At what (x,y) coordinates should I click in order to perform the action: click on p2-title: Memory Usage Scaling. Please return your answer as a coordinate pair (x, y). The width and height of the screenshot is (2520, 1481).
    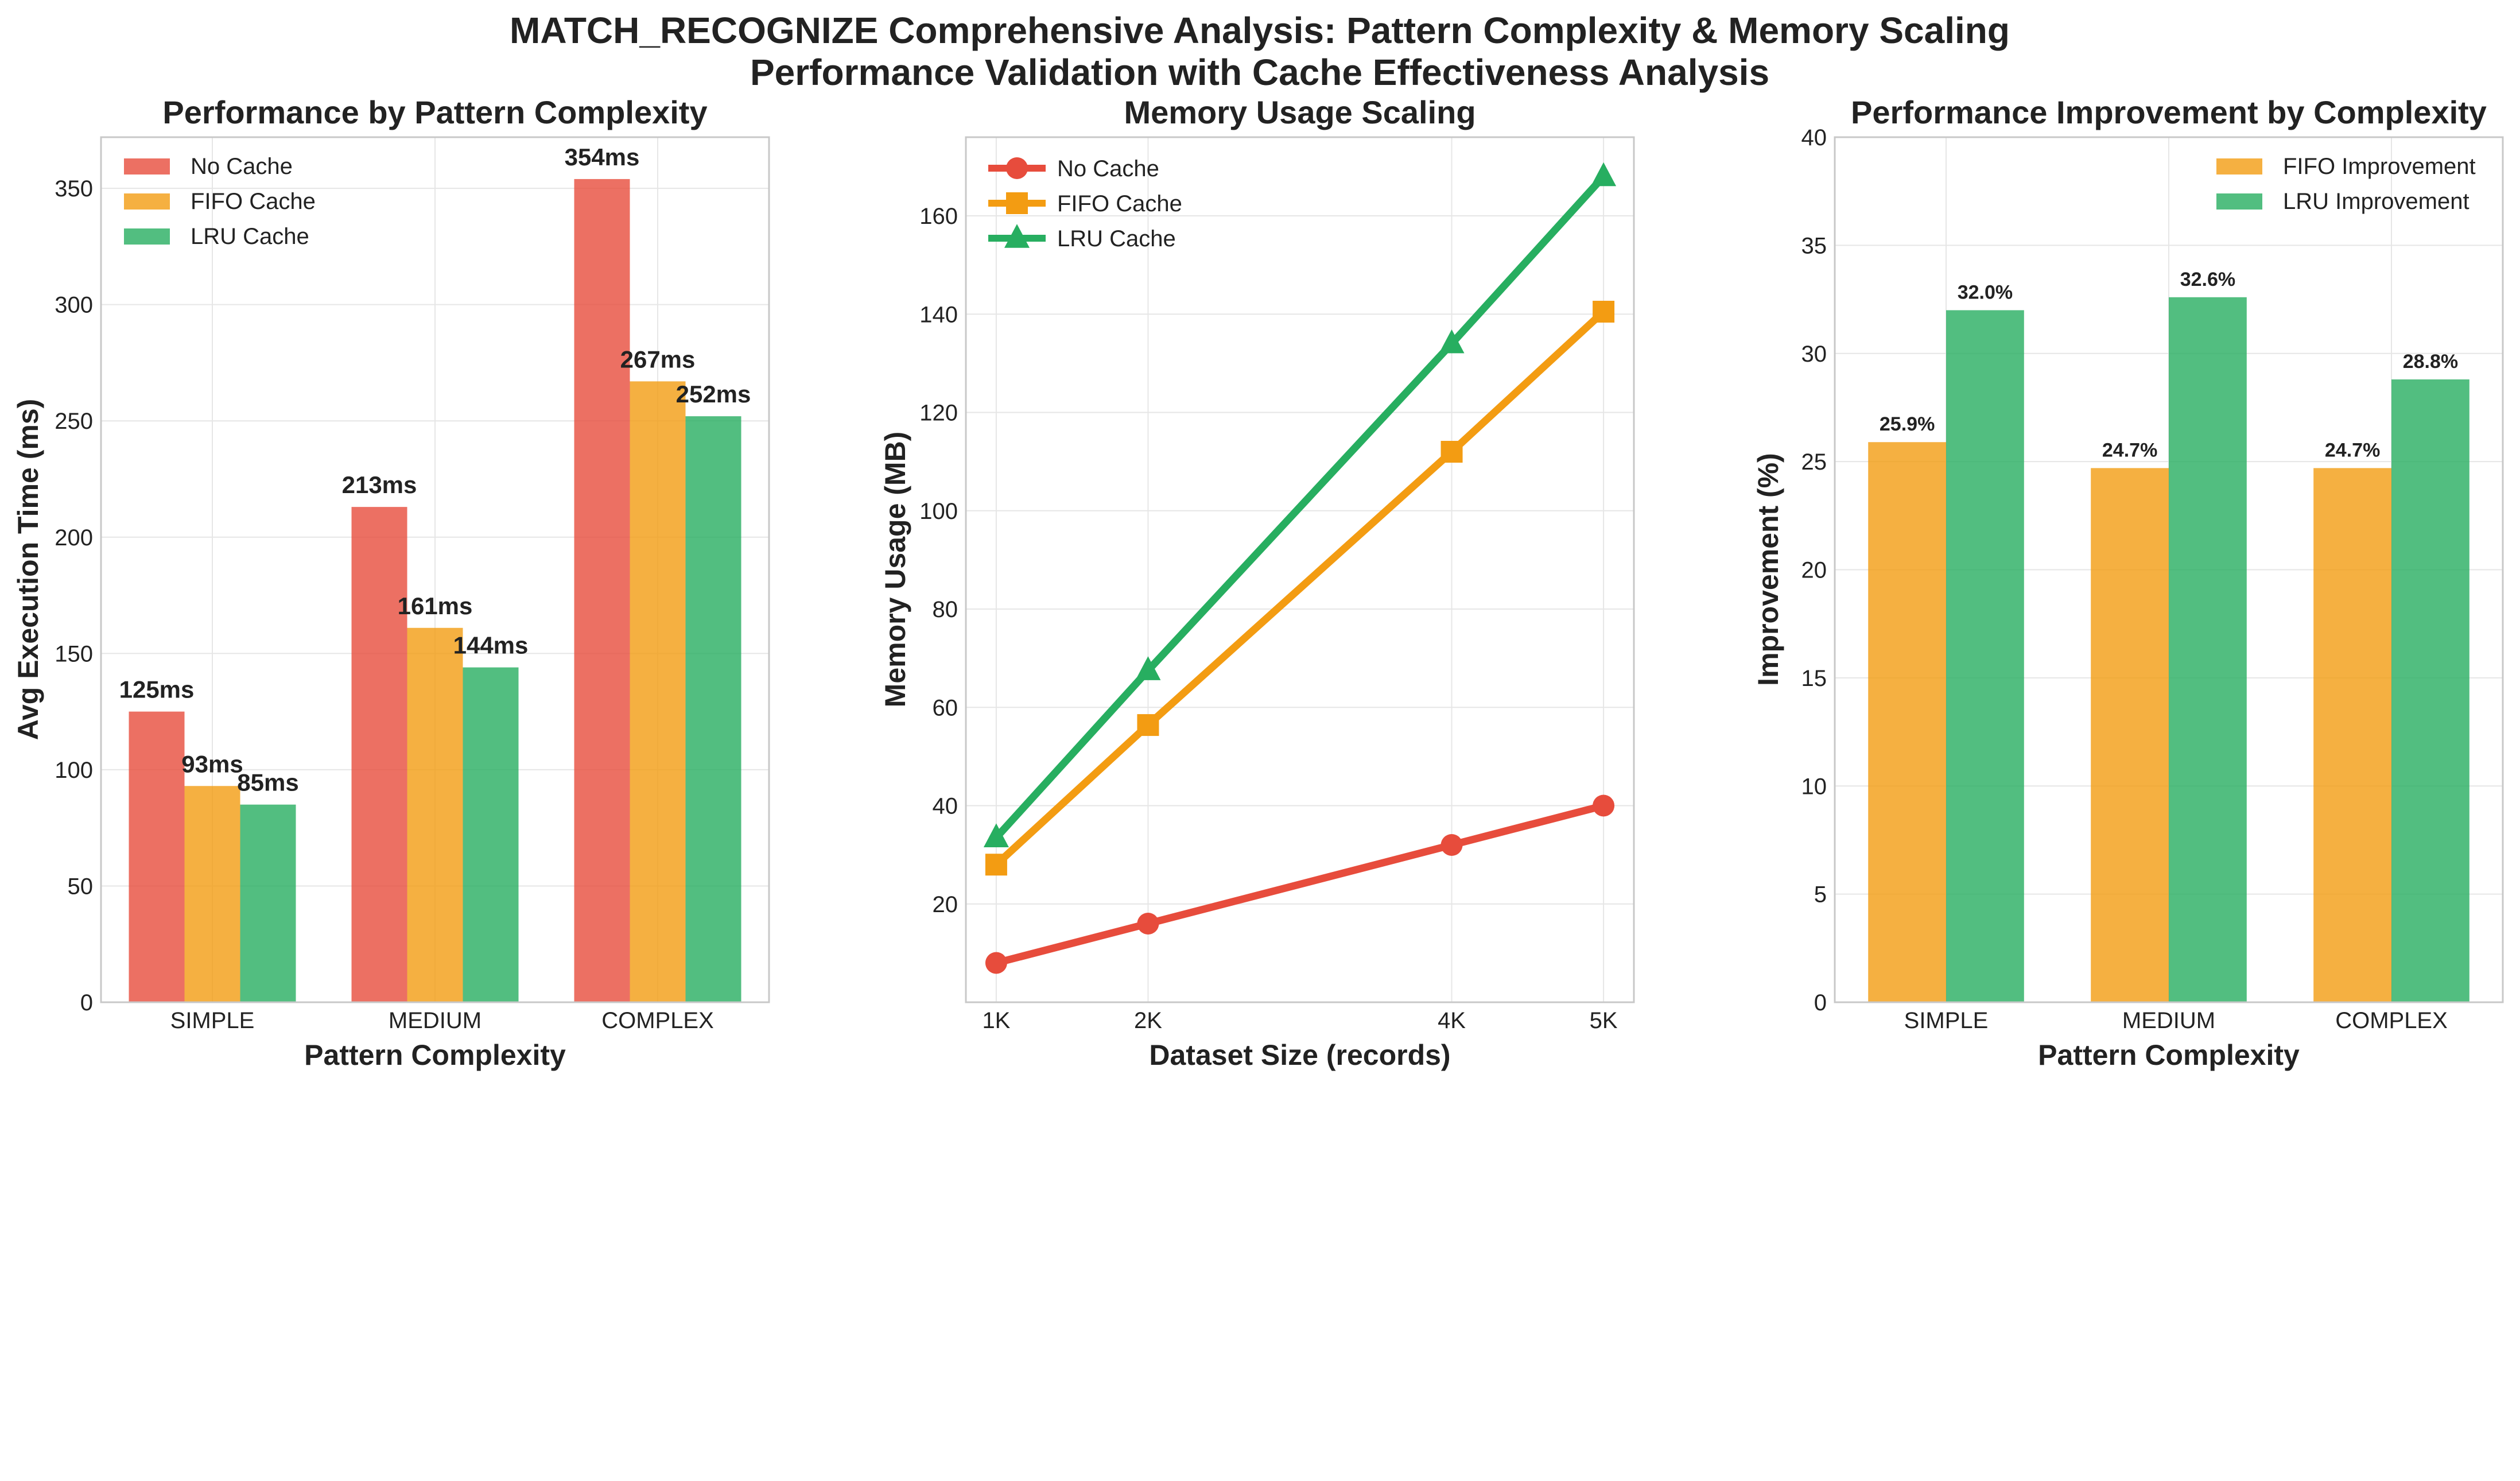
    Looking at the image, I should click on (1299, 112).